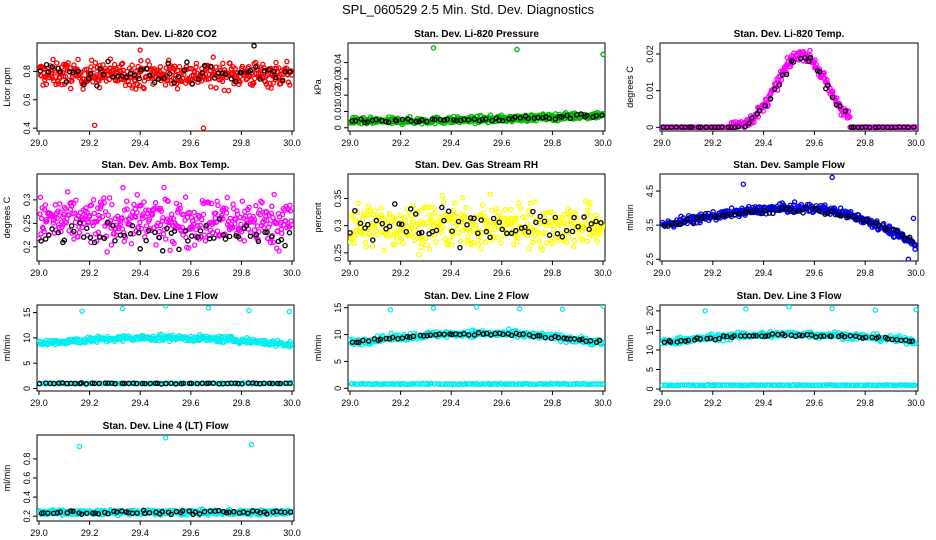  What do you see at coordinates (630, 87) in the screenshot?
I see `y-axis-label: degrees C` at bounding box center [630, 87].